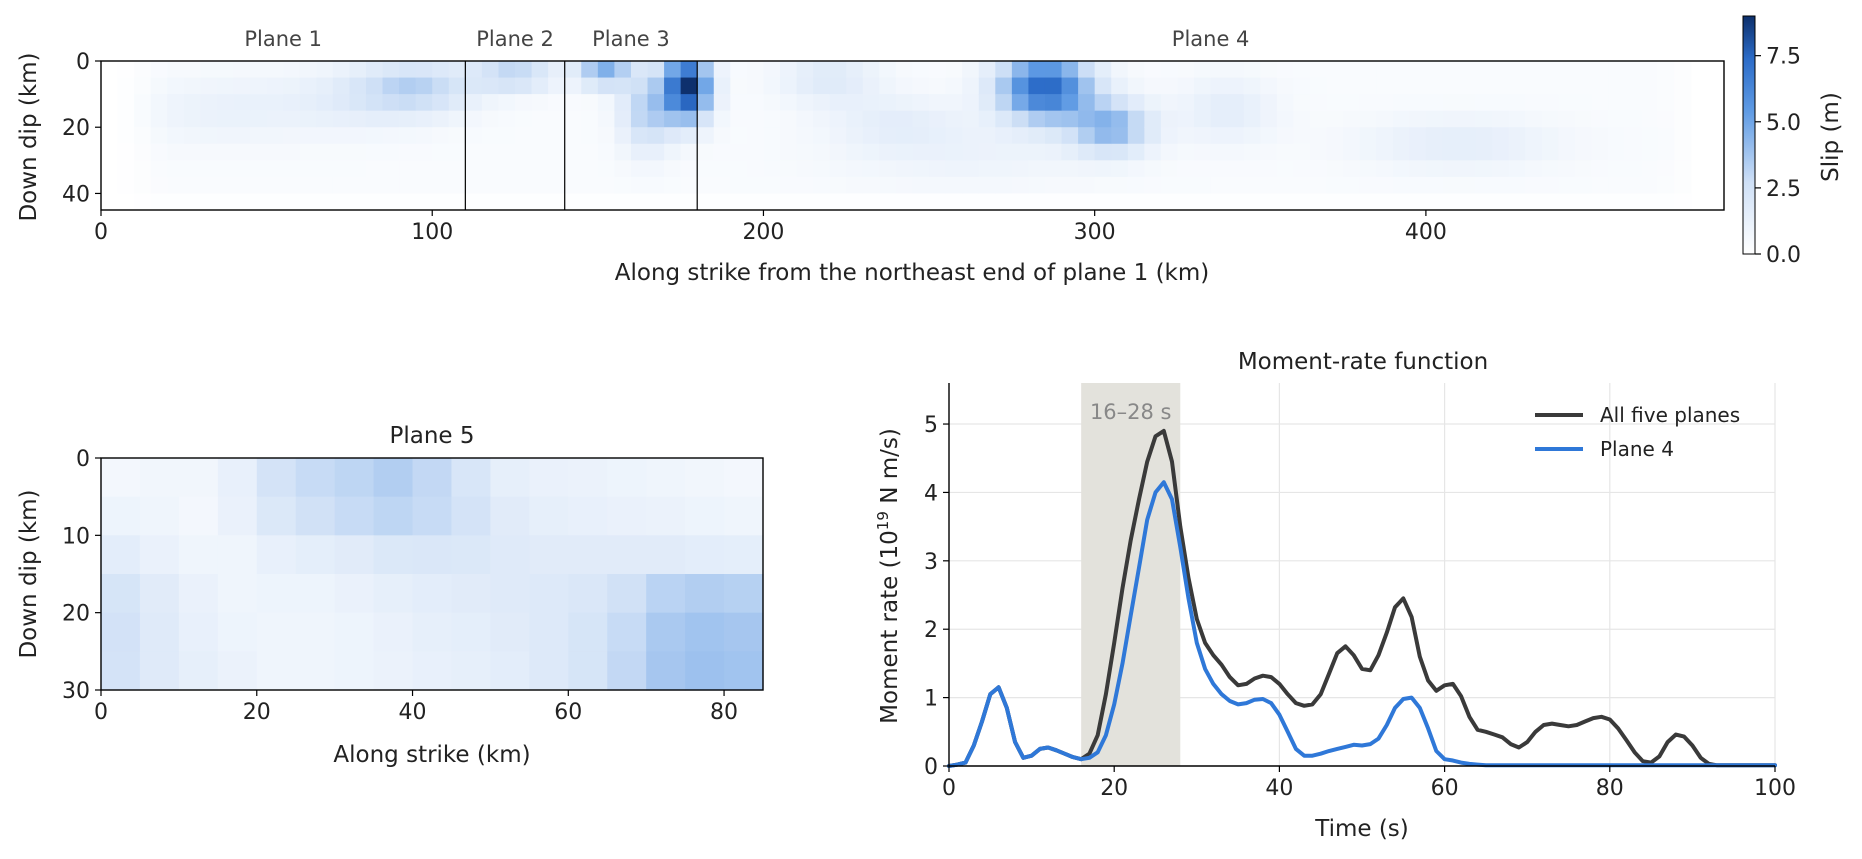 The height and width of the screenshot is (859, 1862). Describe the element at coordinates (1095, 232) in the screenshot. I see `x-tick-label: 300` at that location.